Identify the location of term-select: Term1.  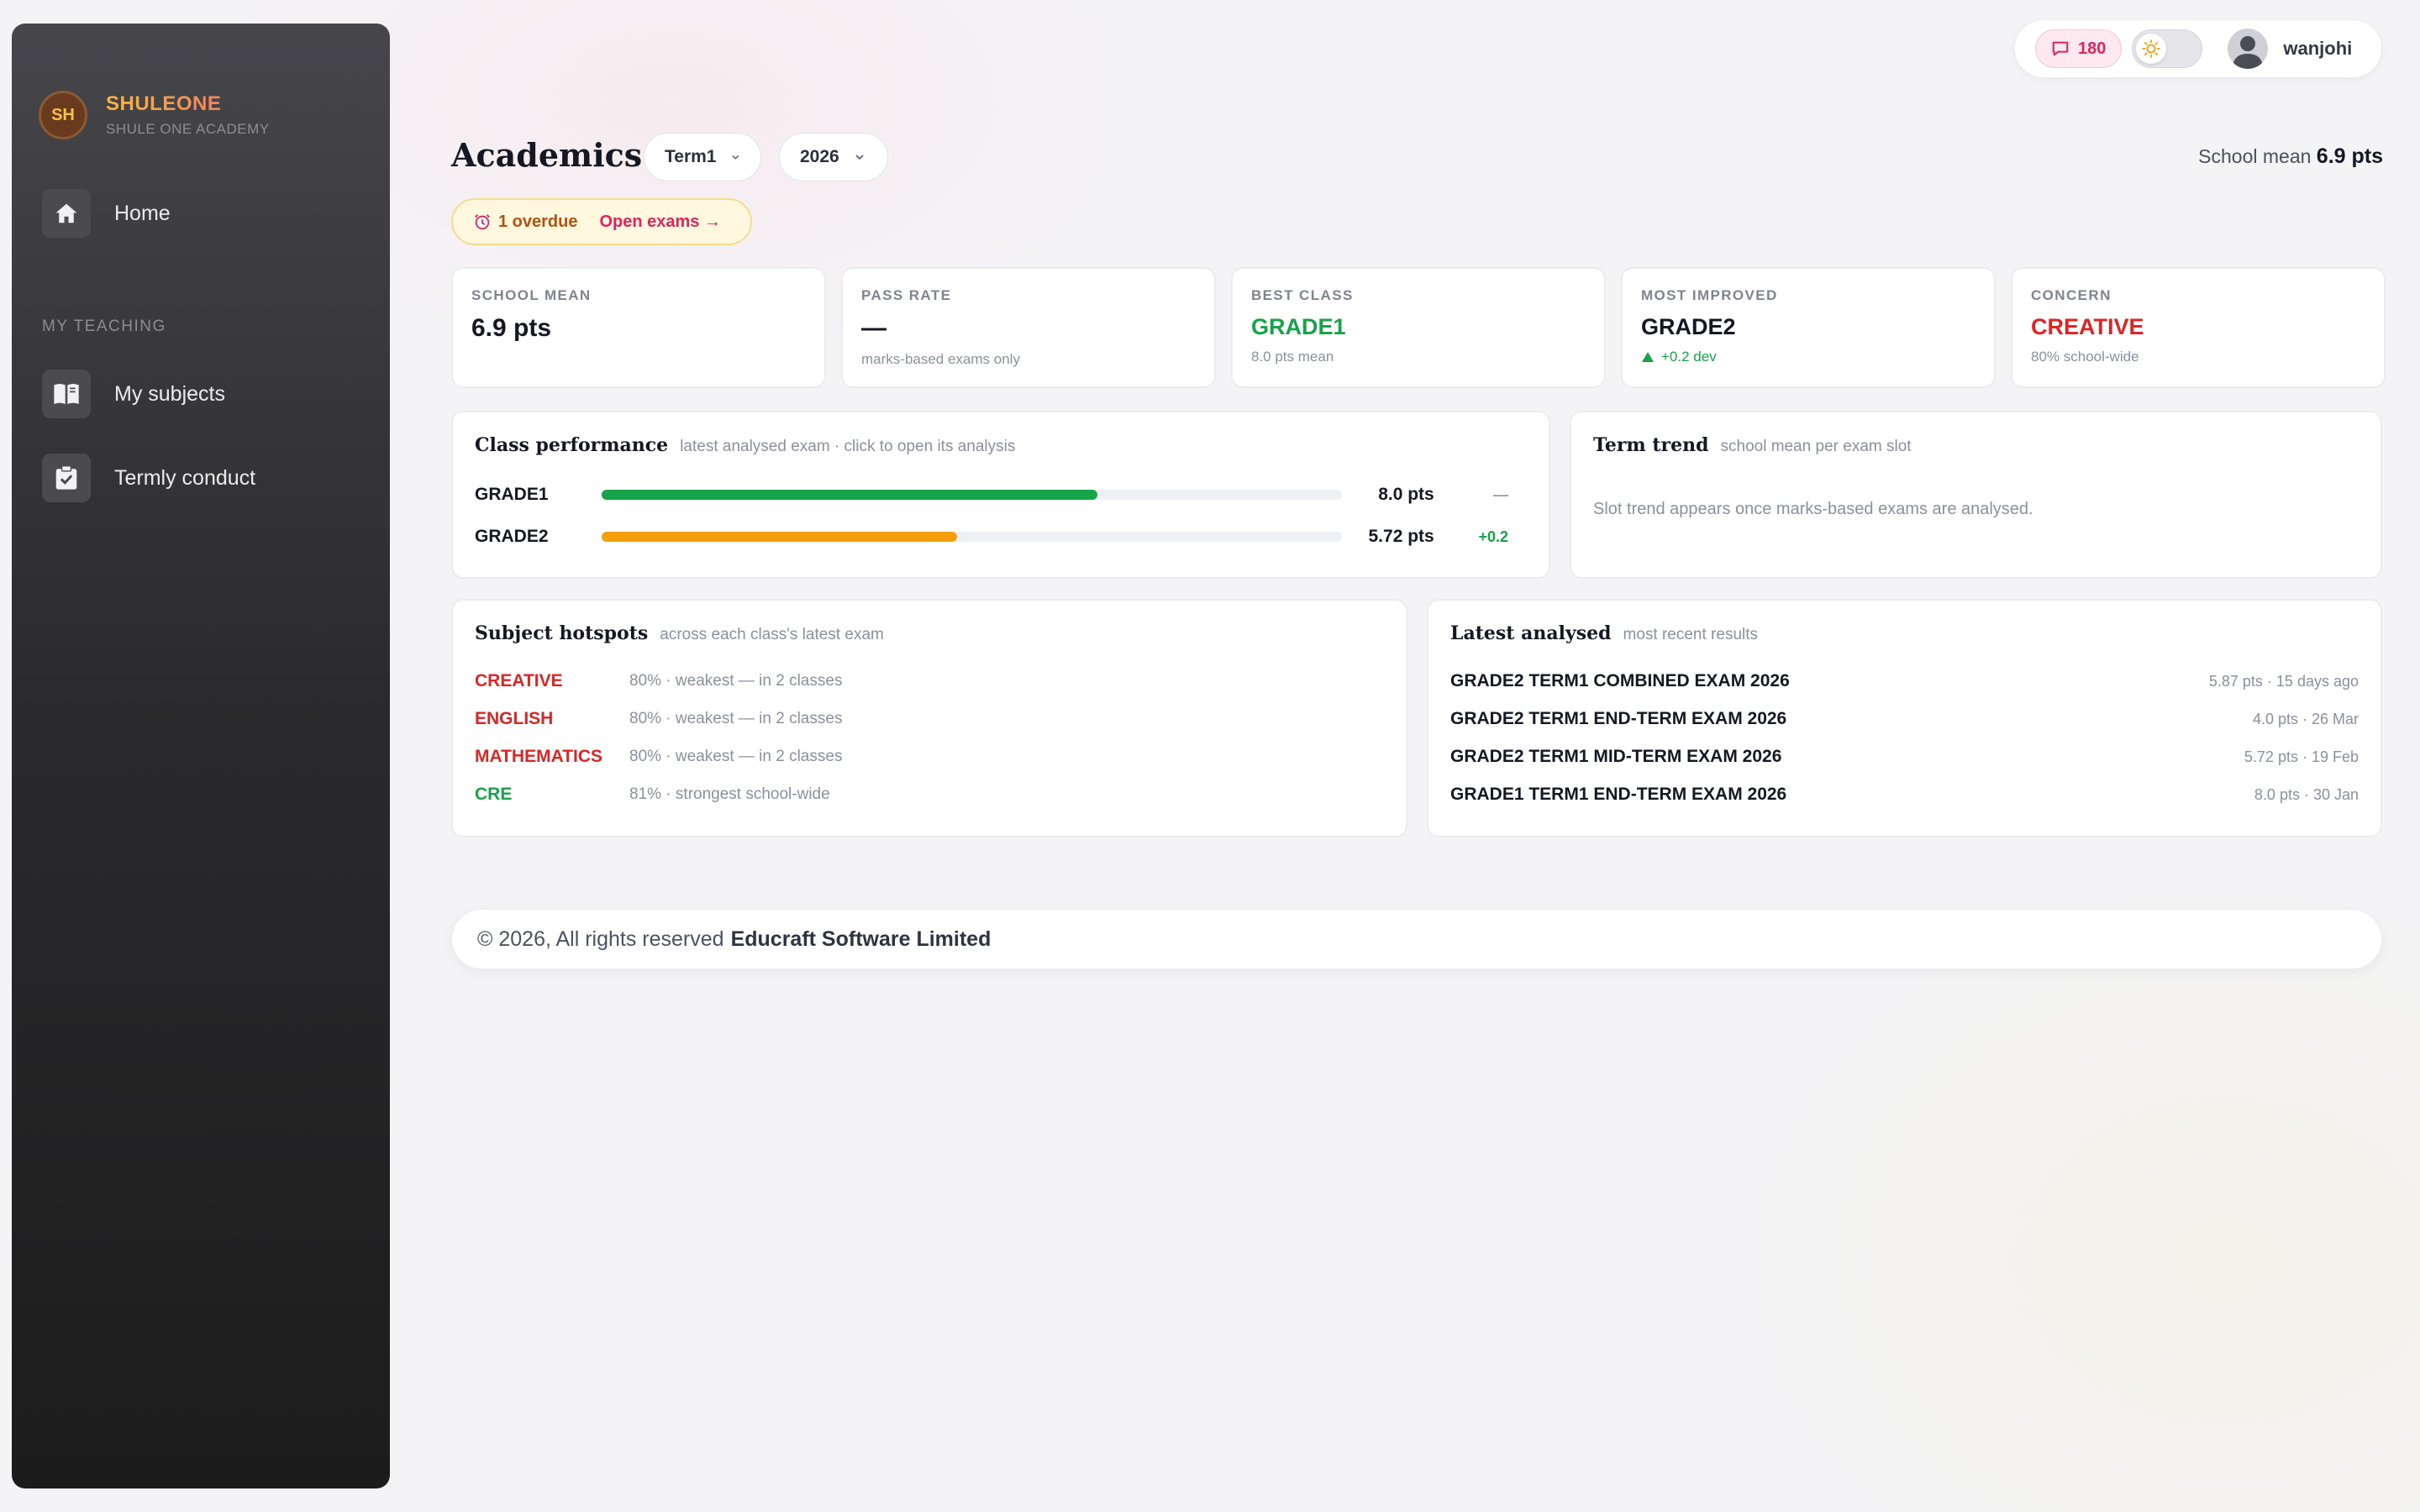
(703, 157).